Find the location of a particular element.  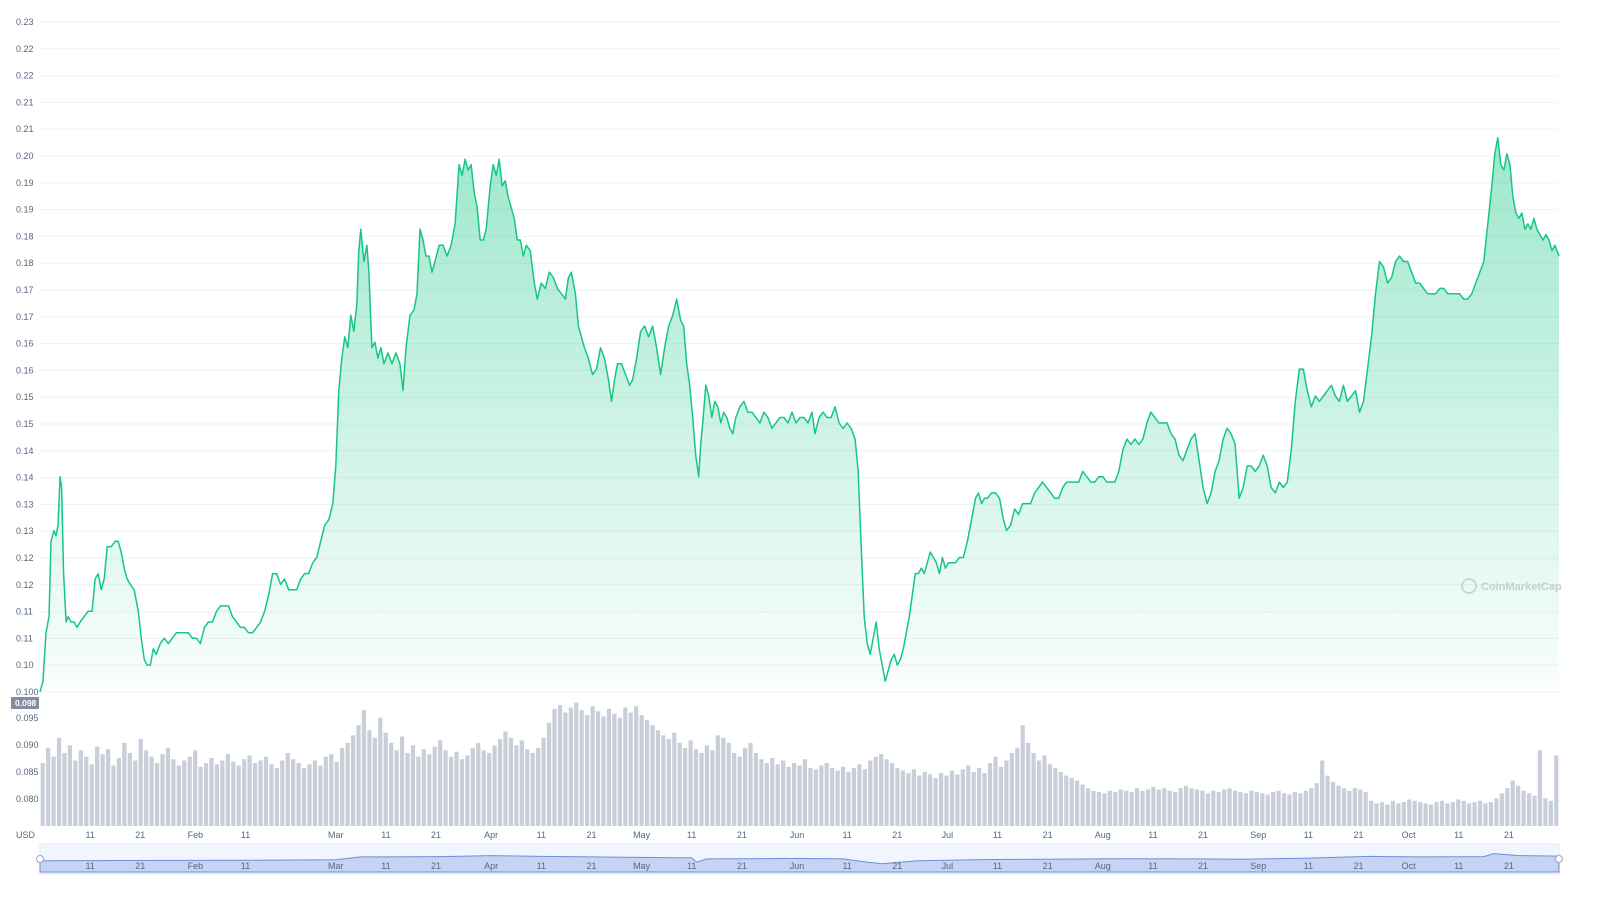

y-tick-label: 0.17 is located at coordinates (25, 290).